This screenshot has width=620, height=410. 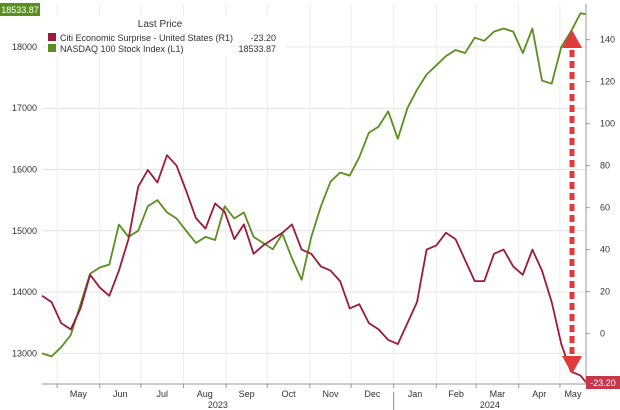 I want to click on x-axis-year-label: 2024, so click(x=490, y=405).